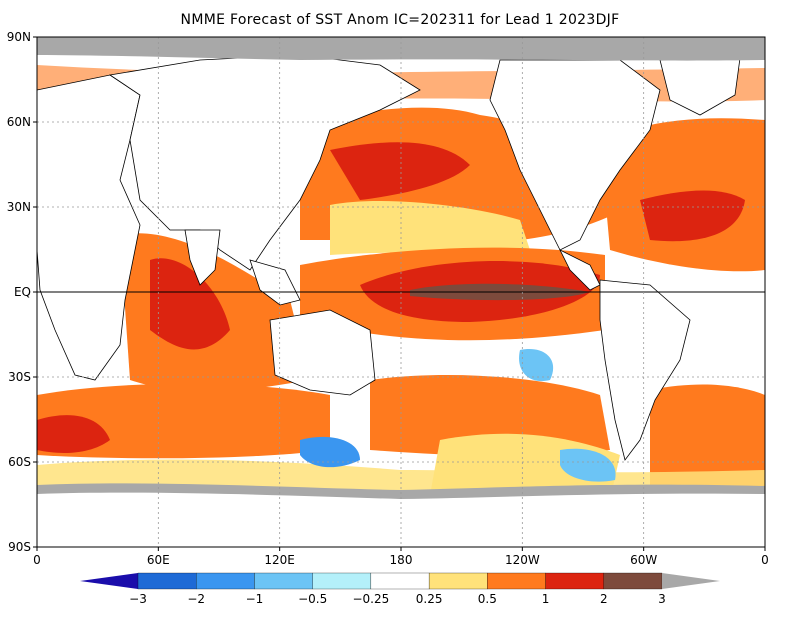 This screenshot has width=800, height=622. What do you see at coordinates (19, 122) in the screenshot?
I see `lat-tick-label: 60N` at bounding box center [19, 122].